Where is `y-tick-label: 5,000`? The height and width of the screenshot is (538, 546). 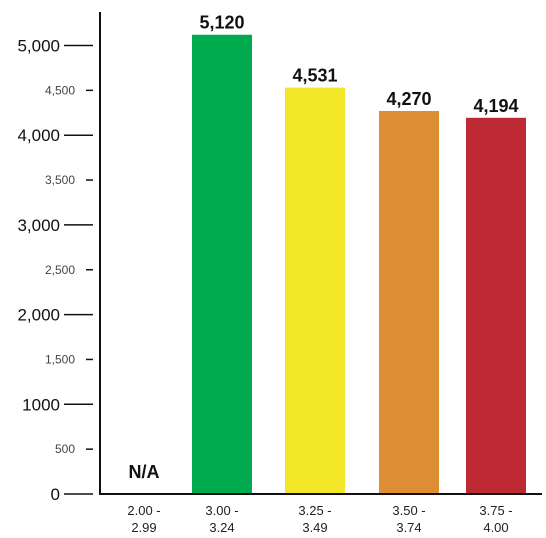 y-tick-label: 5,000 is located at coordinates (38, 46).